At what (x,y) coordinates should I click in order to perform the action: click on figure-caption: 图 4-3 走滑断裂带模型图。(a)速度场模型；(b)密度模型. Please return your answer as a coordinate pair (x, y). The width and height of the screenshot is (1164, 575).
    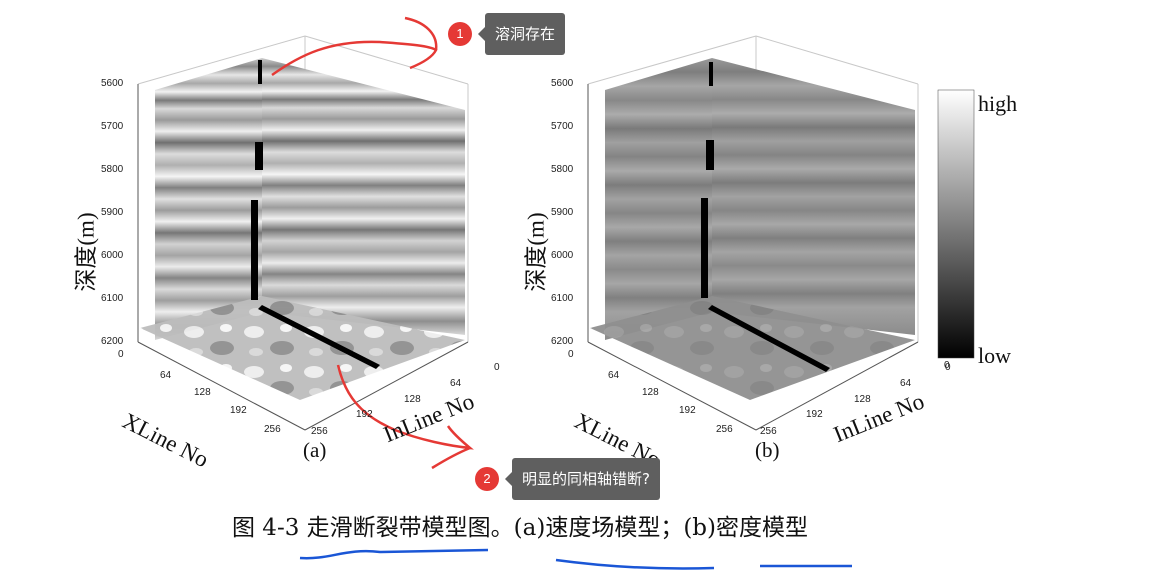
    Looking at the image, I should click on (520, 528).